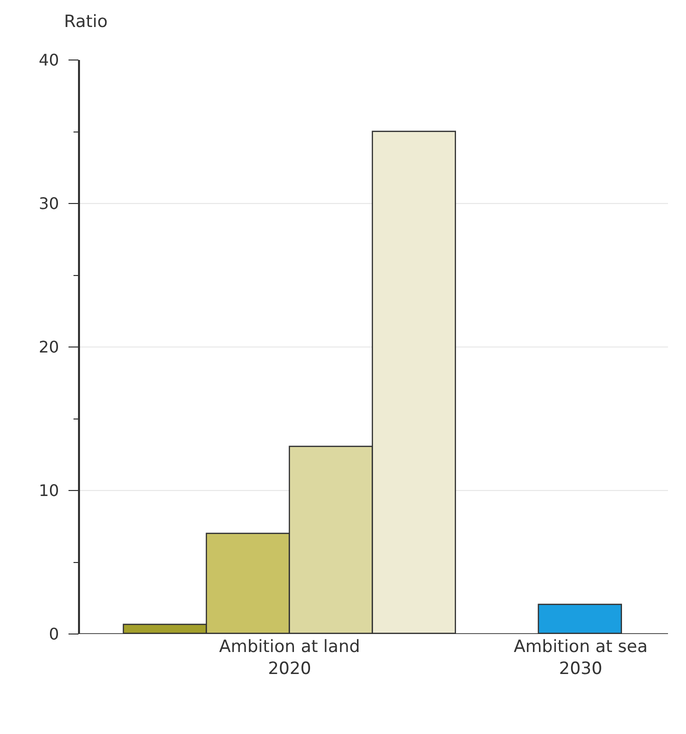 The height and width of the screenshot is (734, 686). I want to click on x-tick-label: Ambition at land 2020, so click(289, 658).